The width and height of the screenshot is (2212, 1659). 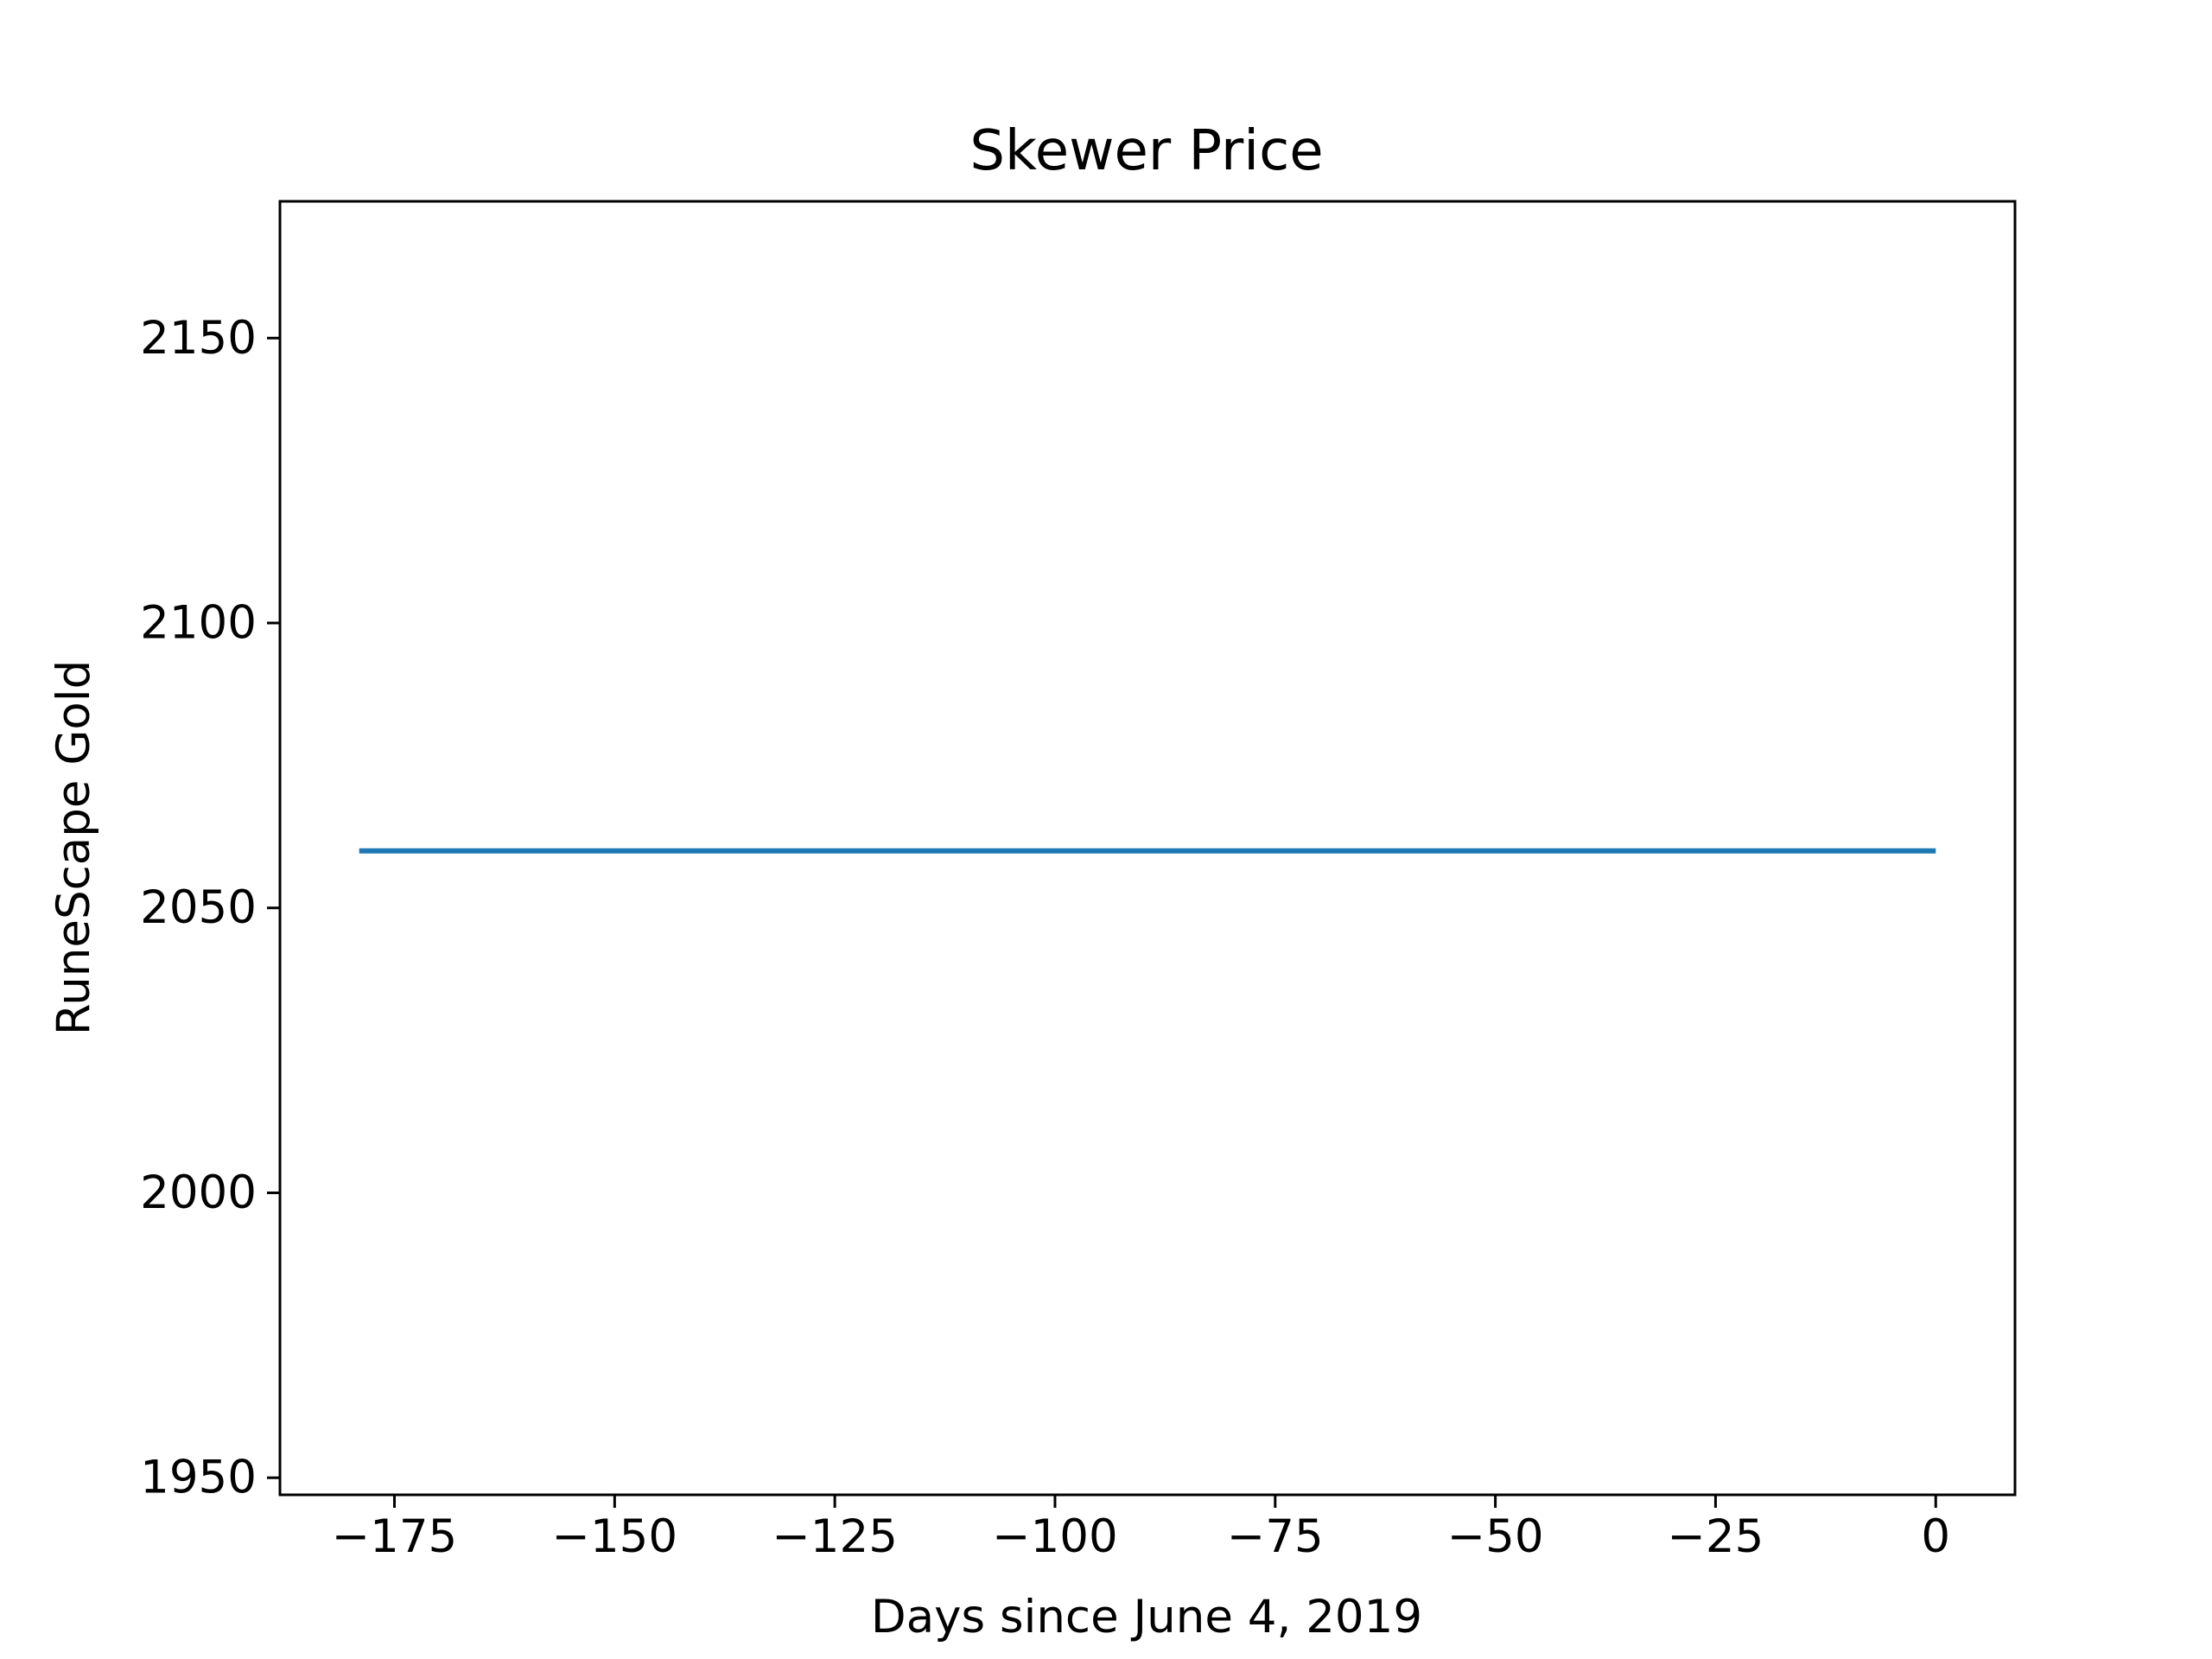 I want to click on y-axis-label: RuneScape Gold, so click(x=74, y=847).